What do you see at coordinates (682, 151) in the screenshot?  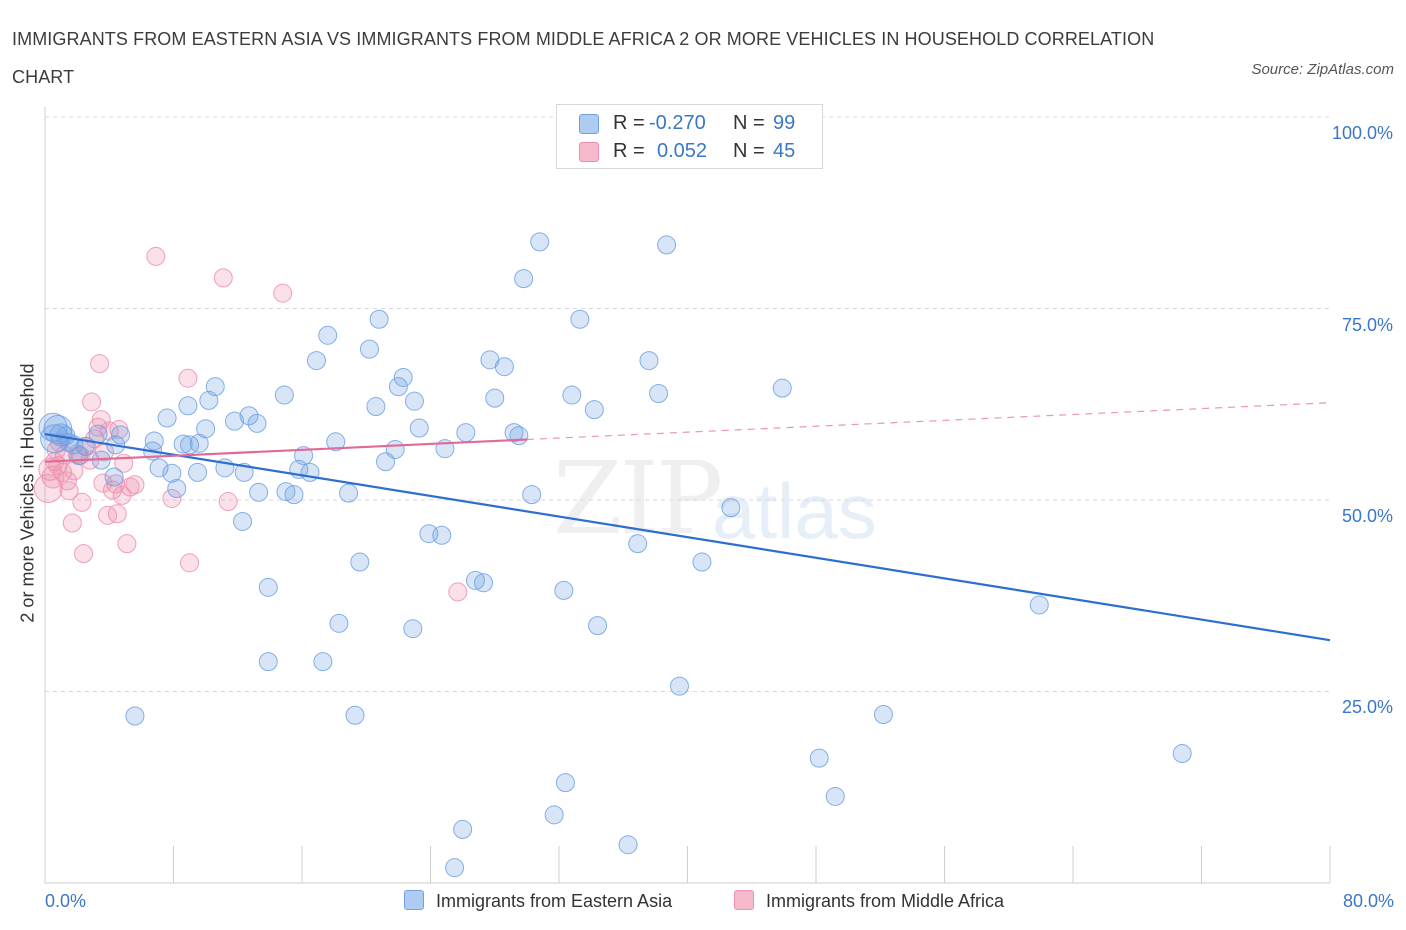 I see `legend-r-value: 0.052` at bounding box center [682, 151].